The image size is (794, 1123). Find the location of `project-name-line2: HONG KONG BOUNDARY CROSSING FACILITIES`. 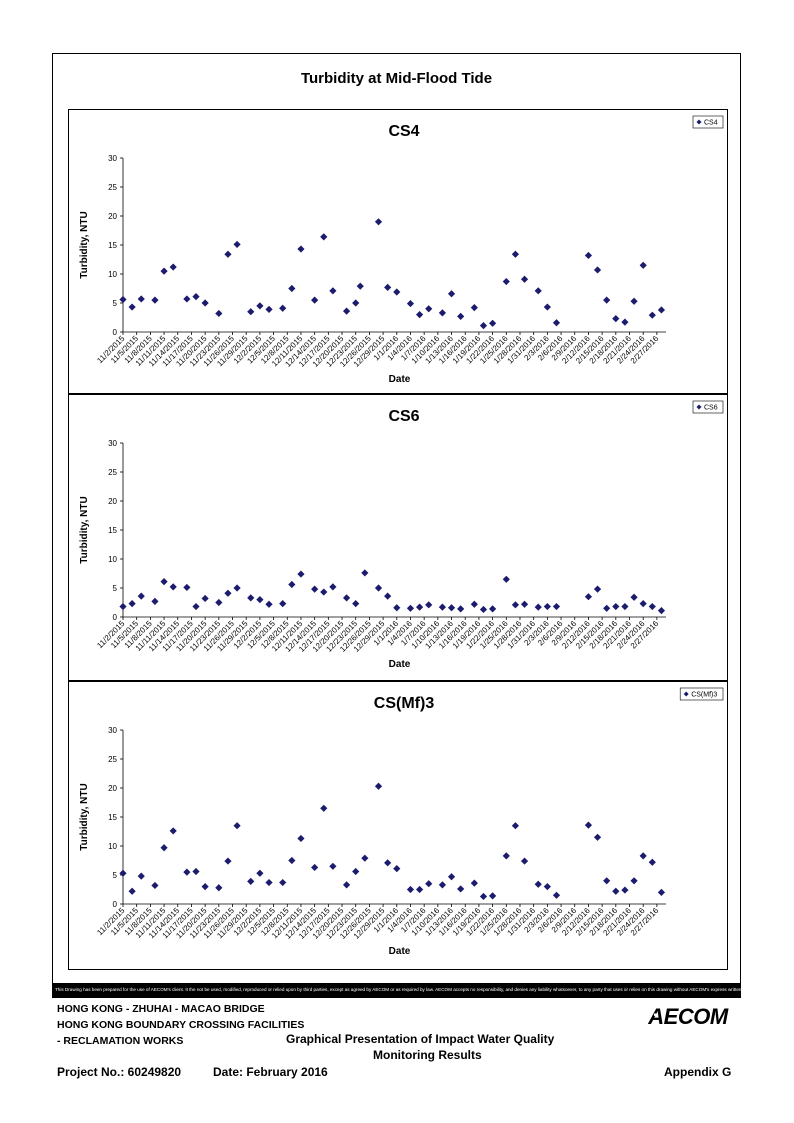

project-name-line2: HONG KONG BOUNDARY CROSSING FACILITIES is located at coordinates (181, 1025).